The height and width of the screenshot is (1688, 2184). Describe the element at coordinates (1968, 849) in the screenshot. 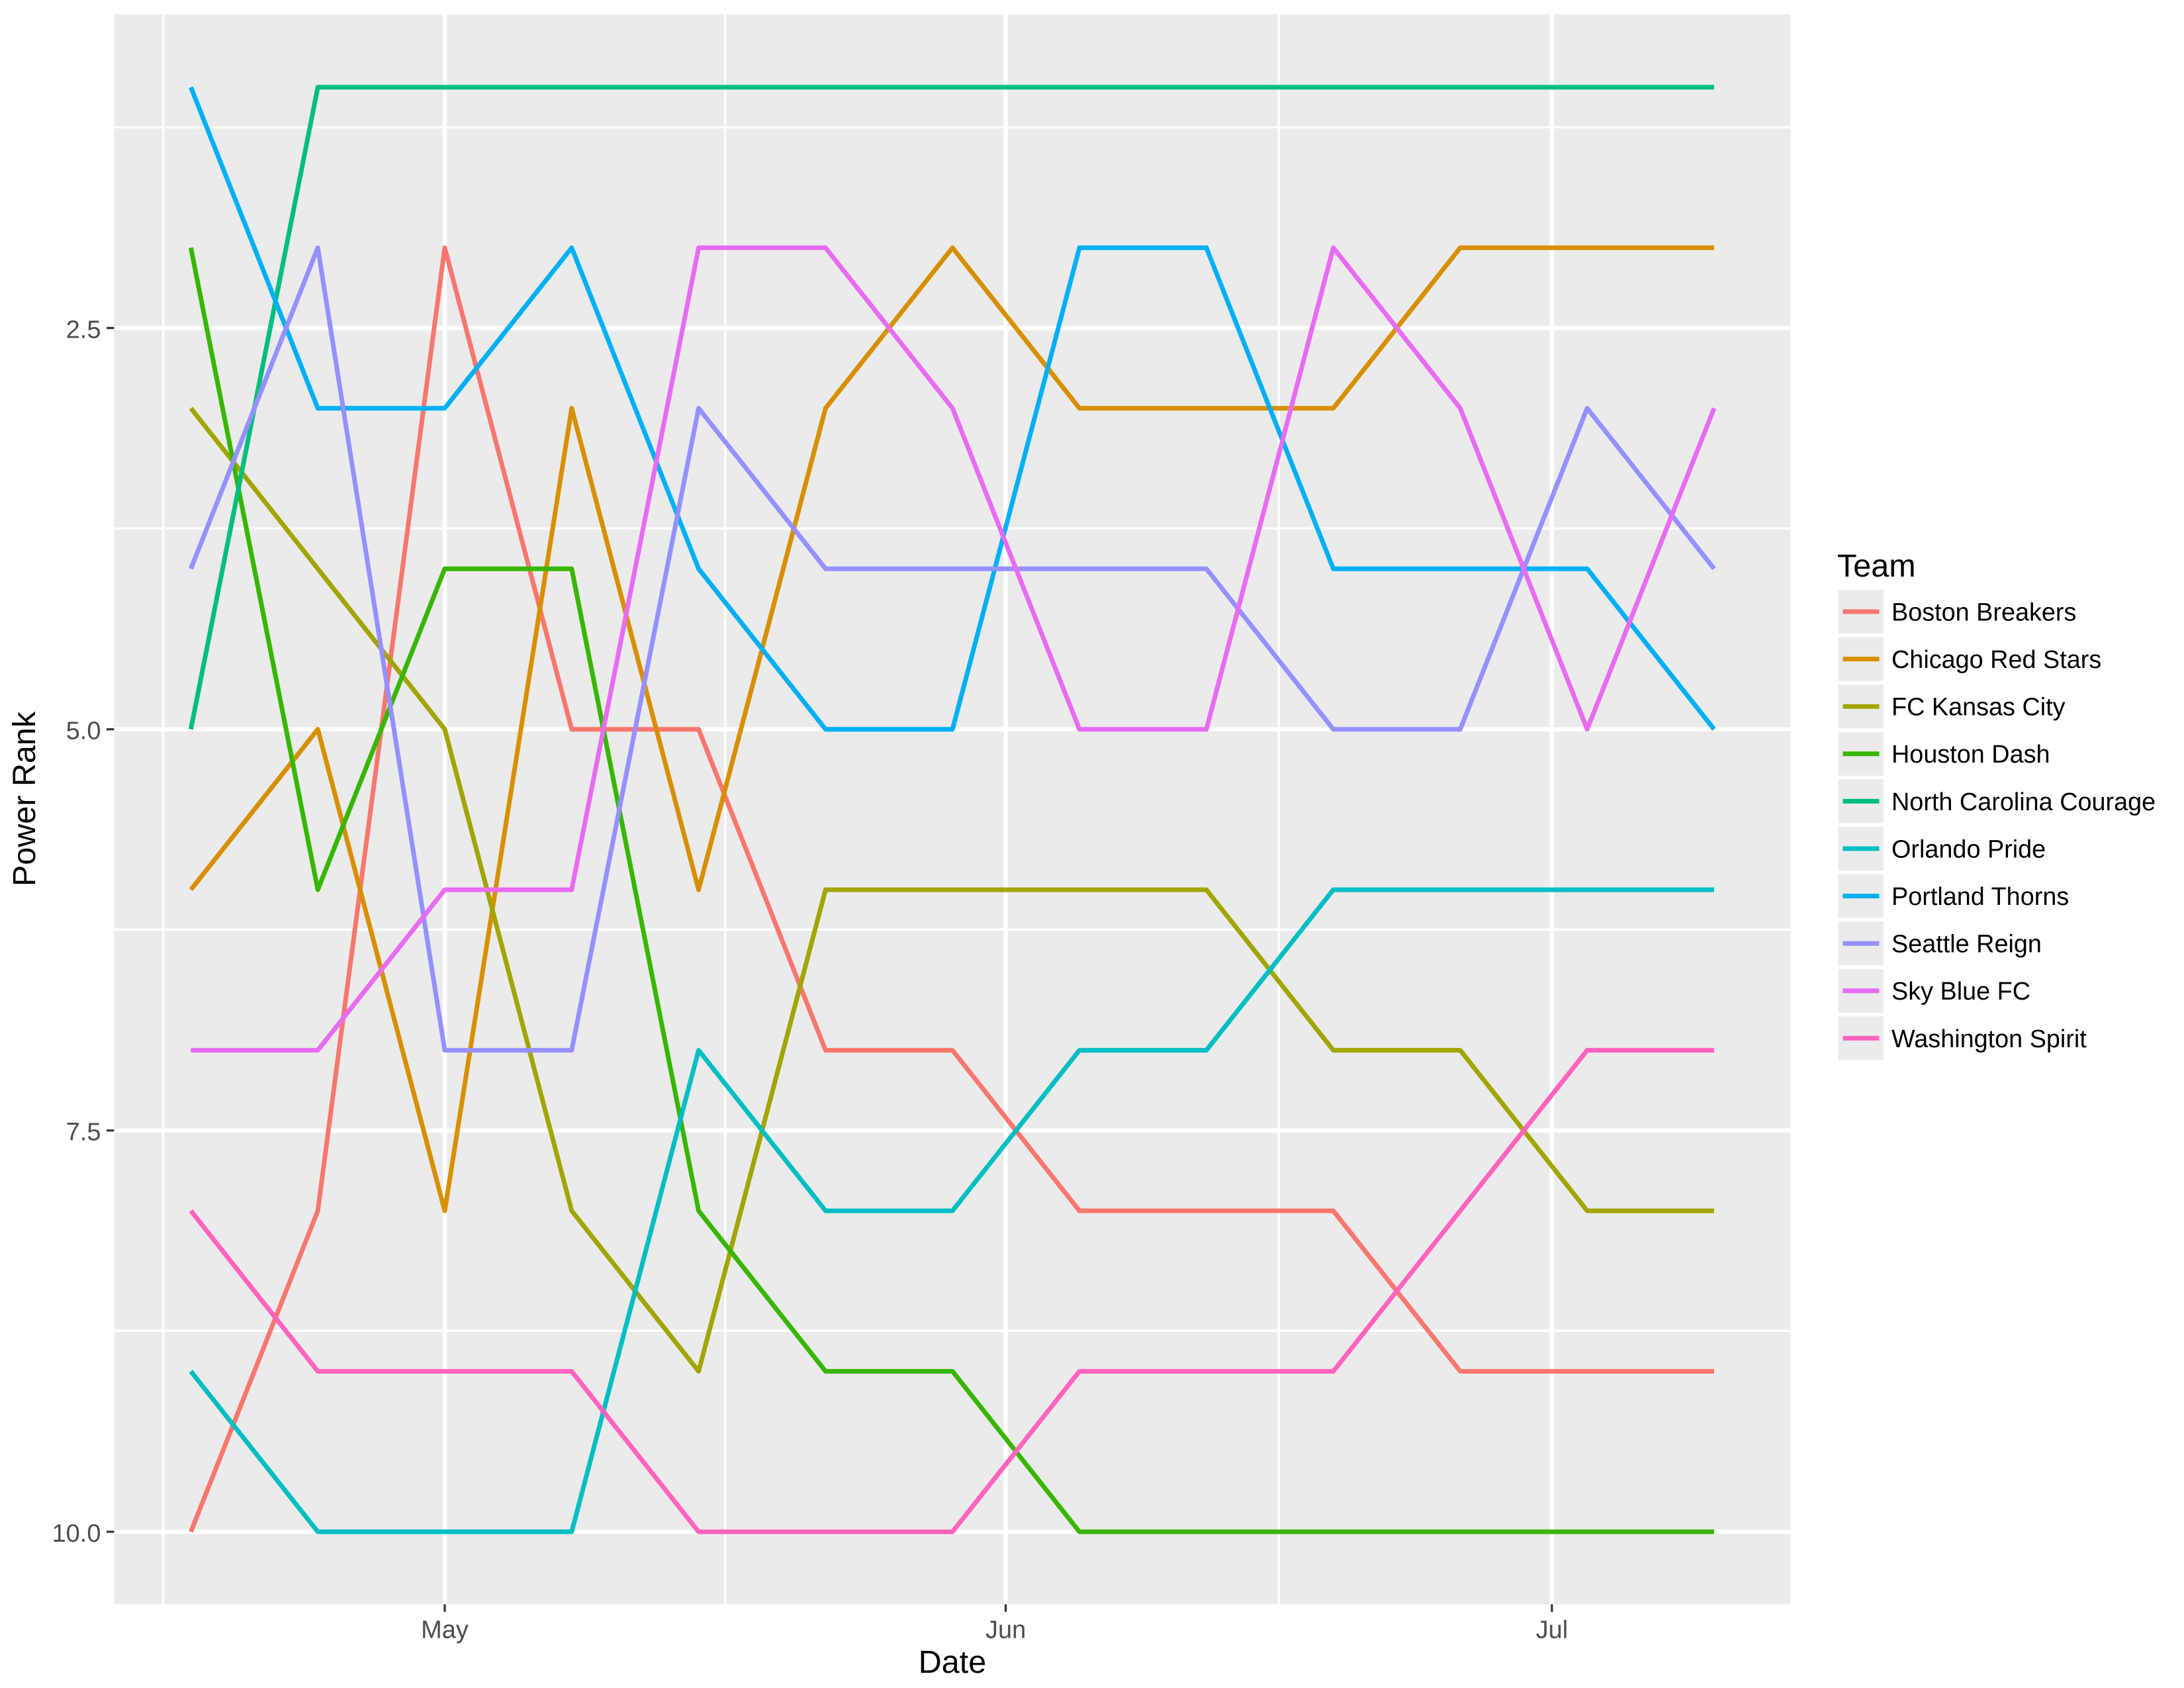

I see `svg-text: Orlando Pride` at that location.